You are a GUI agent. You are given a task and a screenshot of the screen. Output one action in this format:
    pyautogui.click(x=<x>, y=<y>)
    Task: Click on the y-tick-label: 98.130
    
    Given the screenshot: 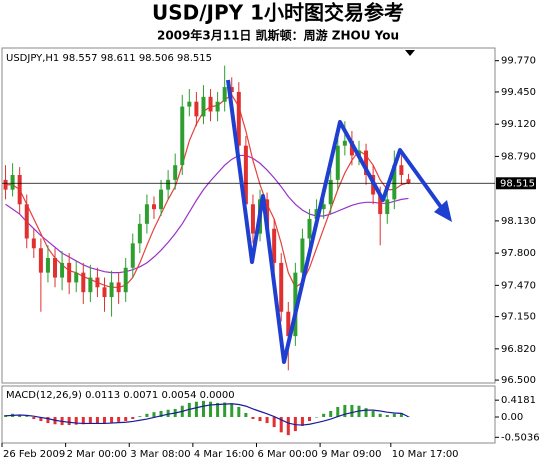 What is the action you would take?
    pyautogui.click(x=518, y=221)
    